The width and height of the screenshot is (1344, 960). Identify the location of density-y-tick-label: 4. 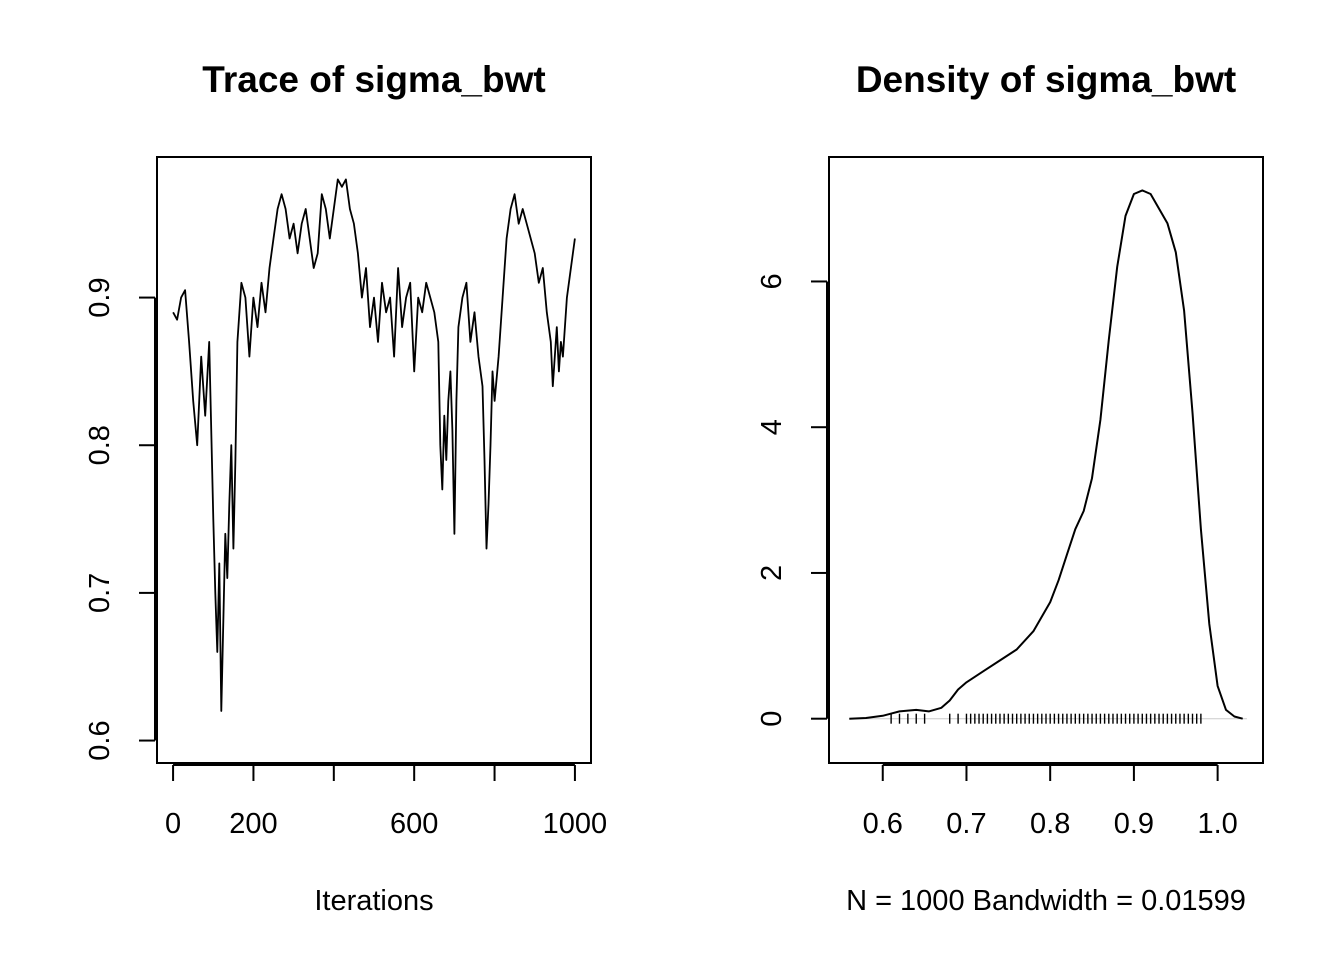
(772, 427).